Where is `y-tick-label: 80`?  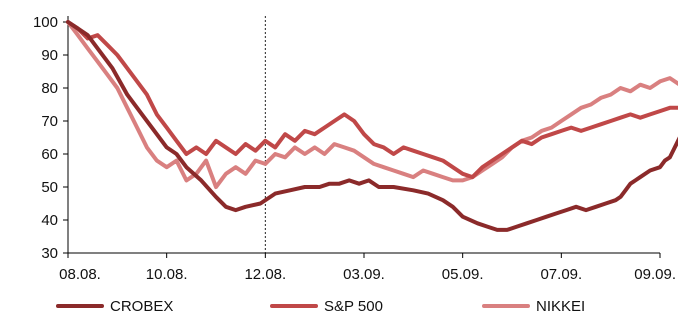 y-tick-label: 80 is located at coordinates (49, 88).